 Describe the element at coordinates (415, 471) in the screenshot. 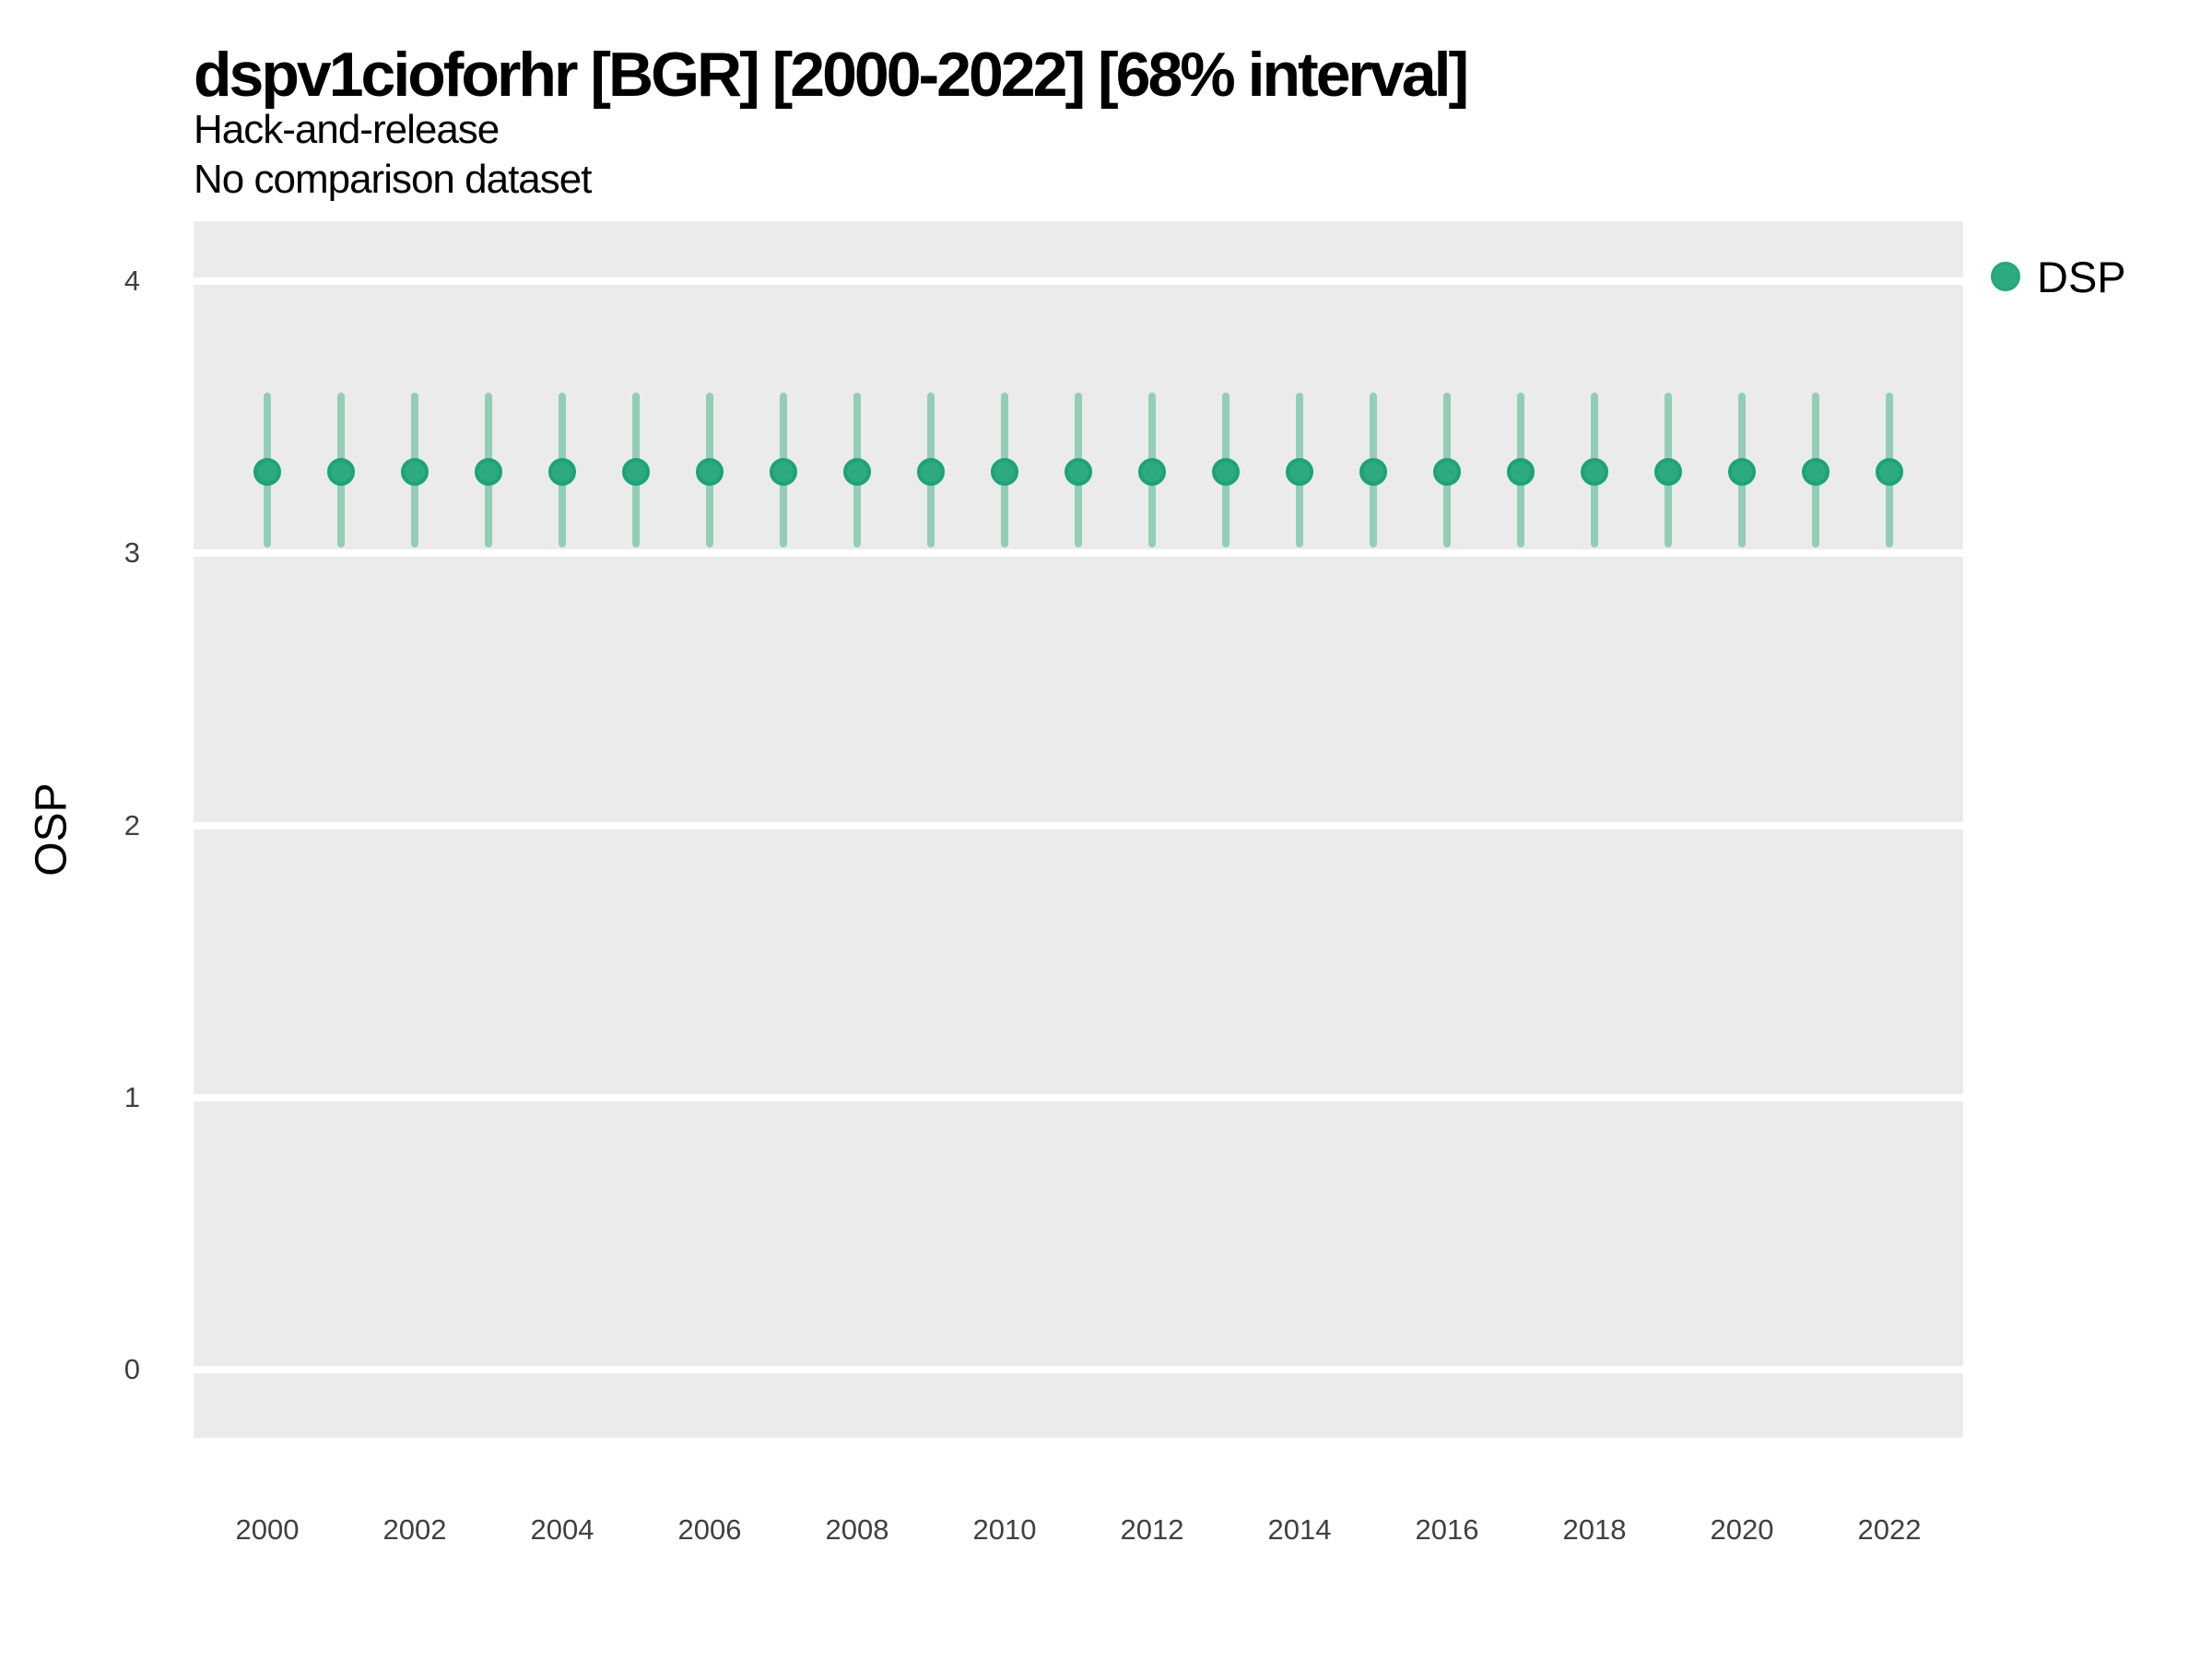

I see `data-point-2002` at that location.